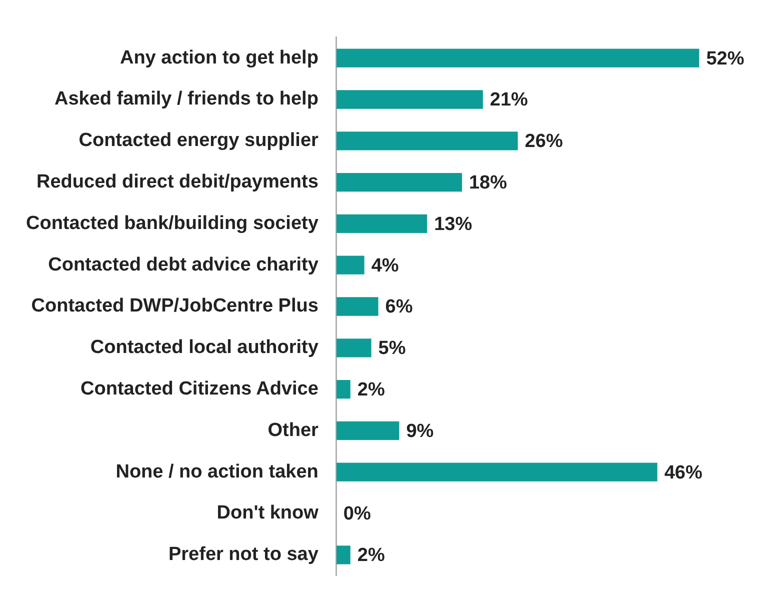  Describe the element at coordinates (177, 182) in the screenshot. I see `y-tick-label: Reduced direct debit/payments` at that location.